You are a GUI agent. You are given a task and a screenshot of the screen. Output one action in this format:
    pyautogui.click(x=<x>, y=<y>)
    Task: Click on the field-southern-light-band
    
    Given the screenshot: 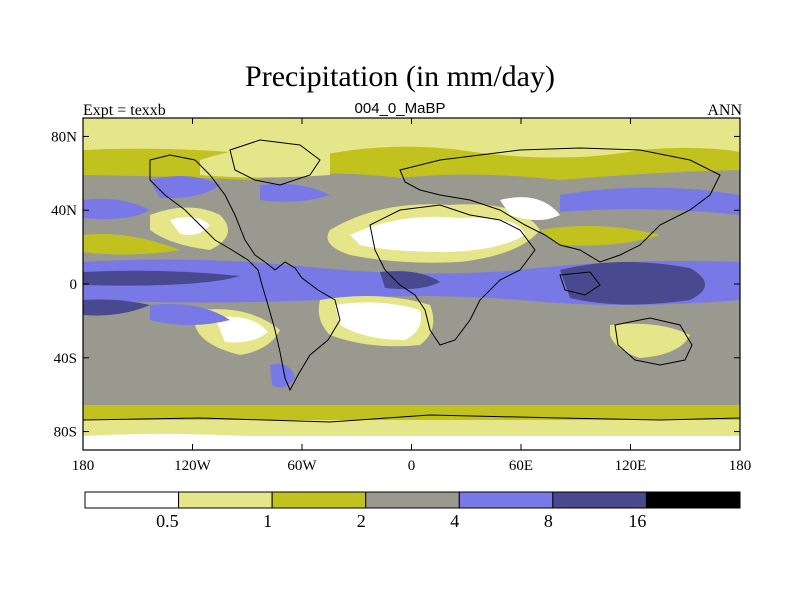 What is the action you would take?
    pyautogui.click(x=411, y=428)
    